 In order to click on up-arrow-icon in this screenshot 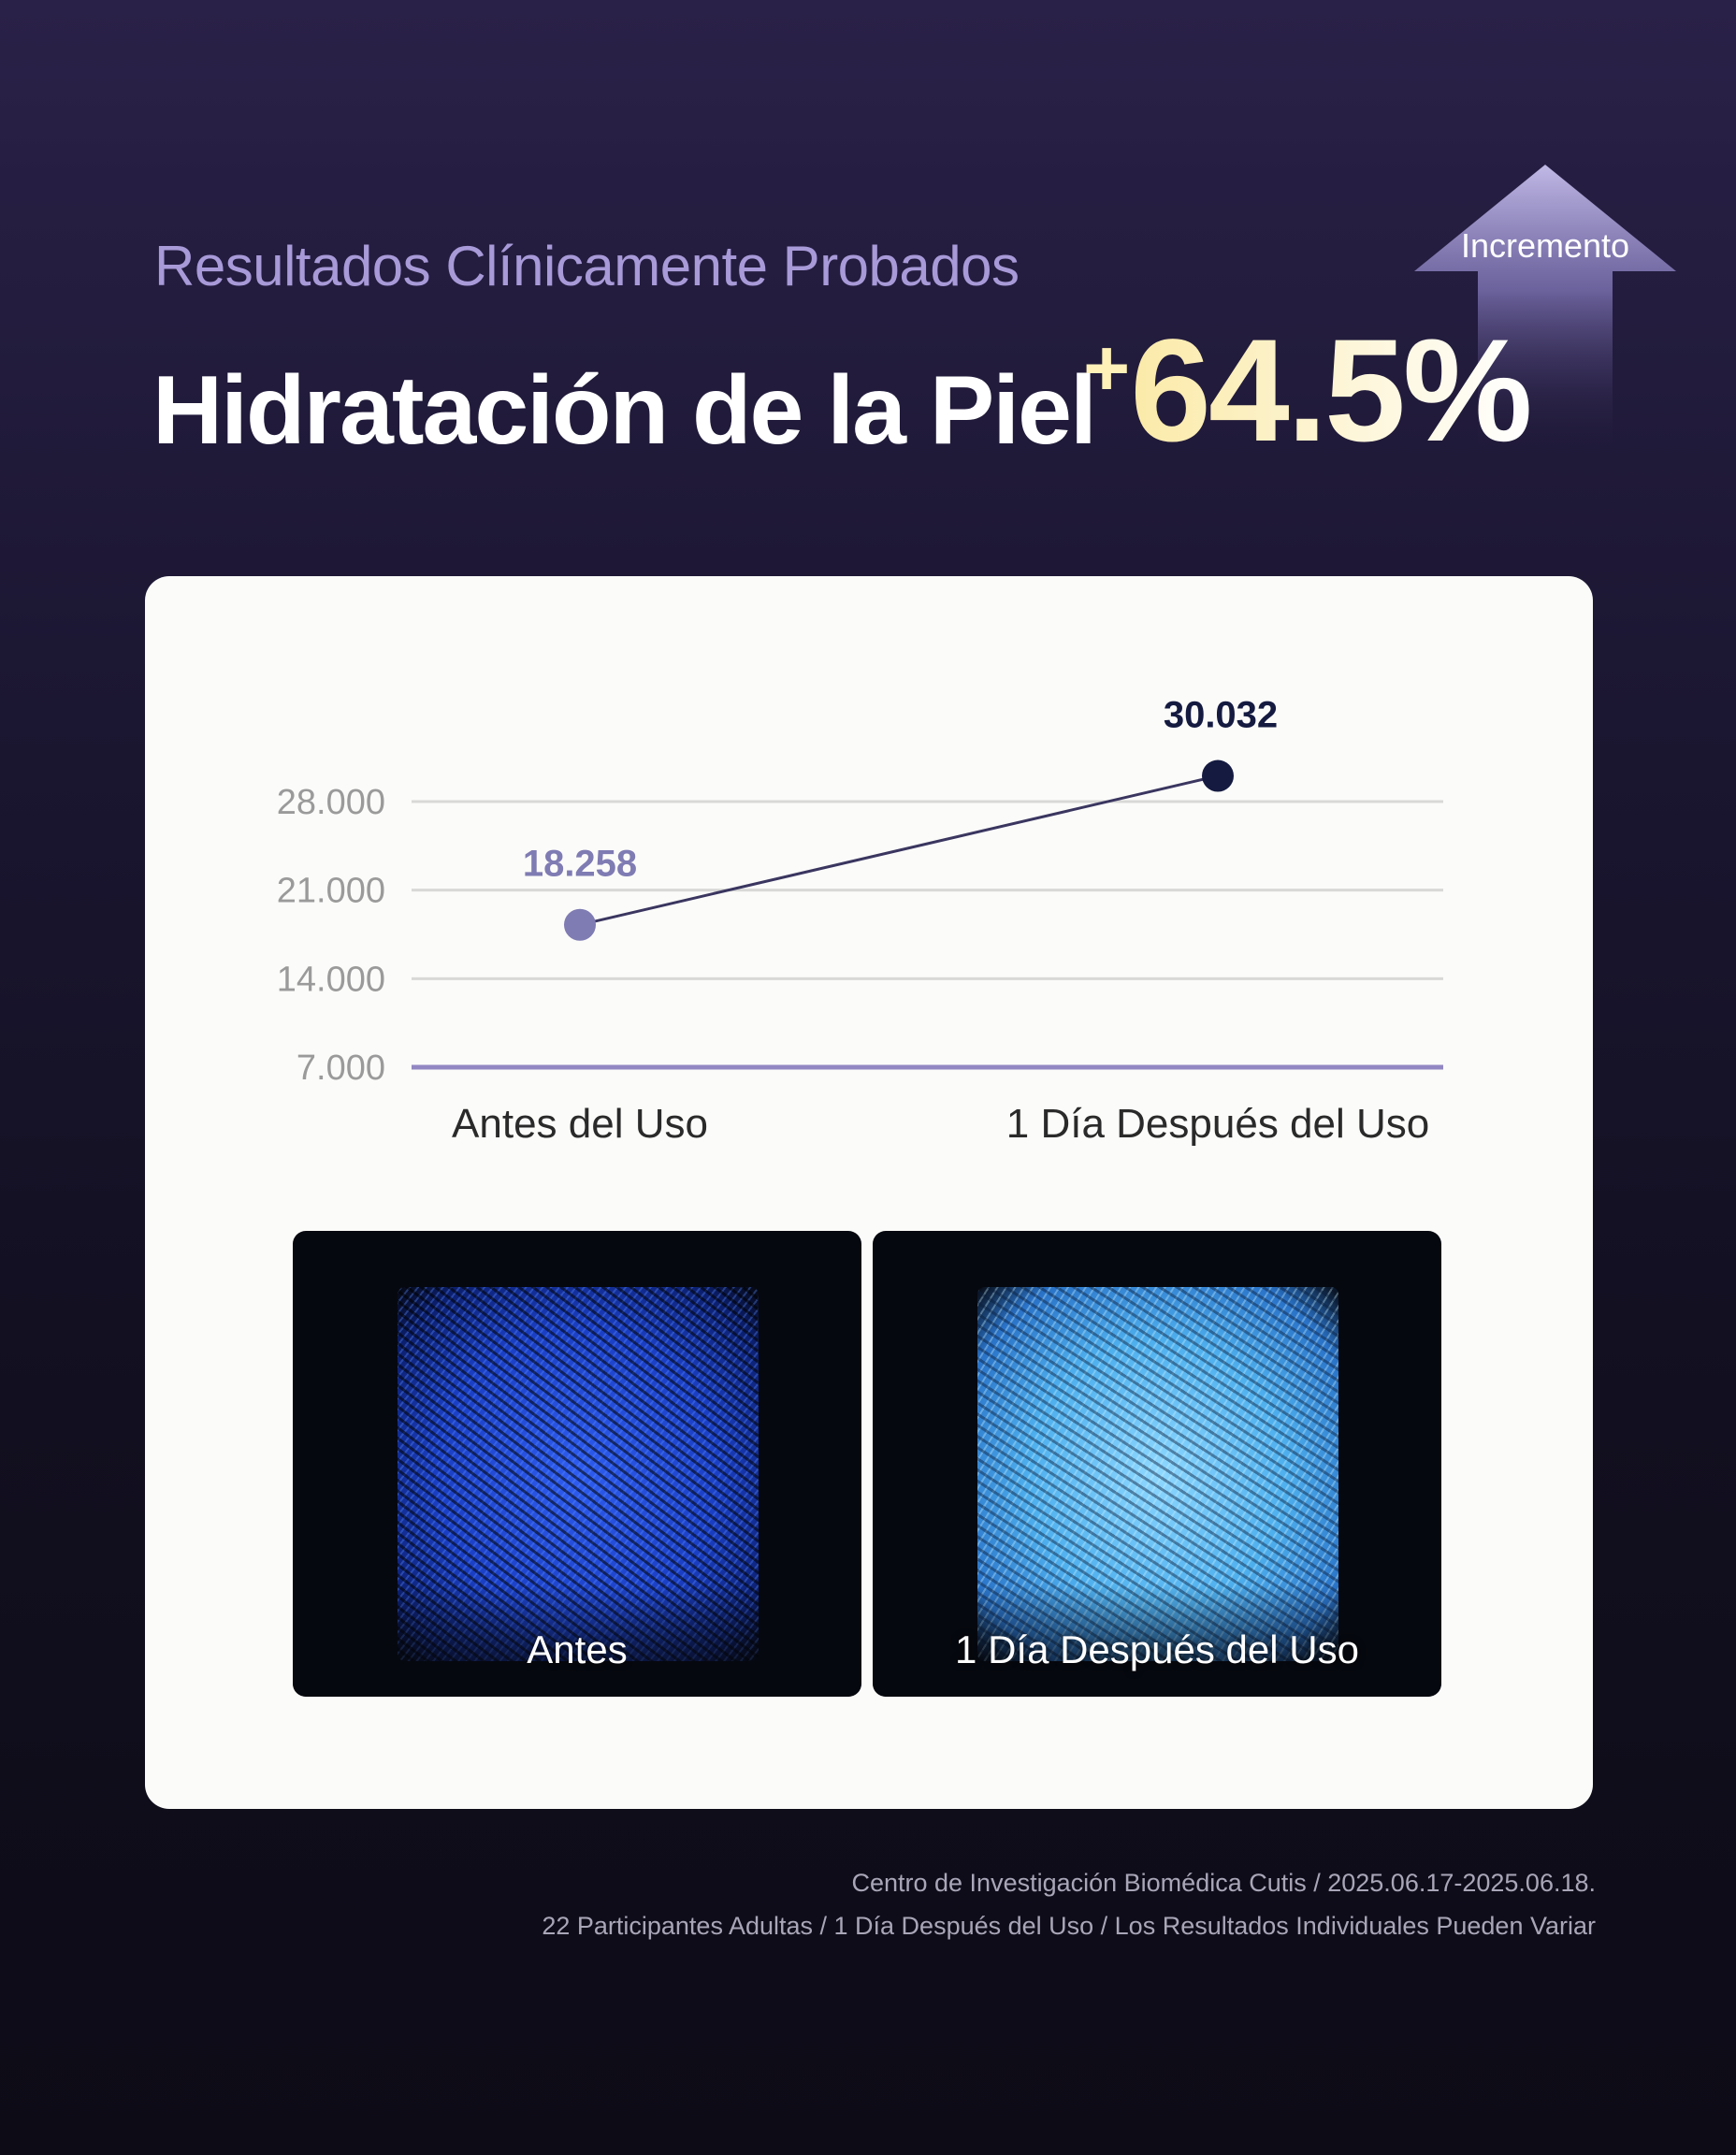, I will do `click(1545, 305)`.